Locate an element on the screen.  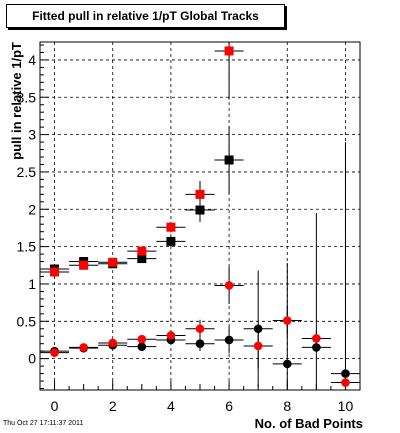
y-tick-label: 3.5 is located at coordinates (27, 97).